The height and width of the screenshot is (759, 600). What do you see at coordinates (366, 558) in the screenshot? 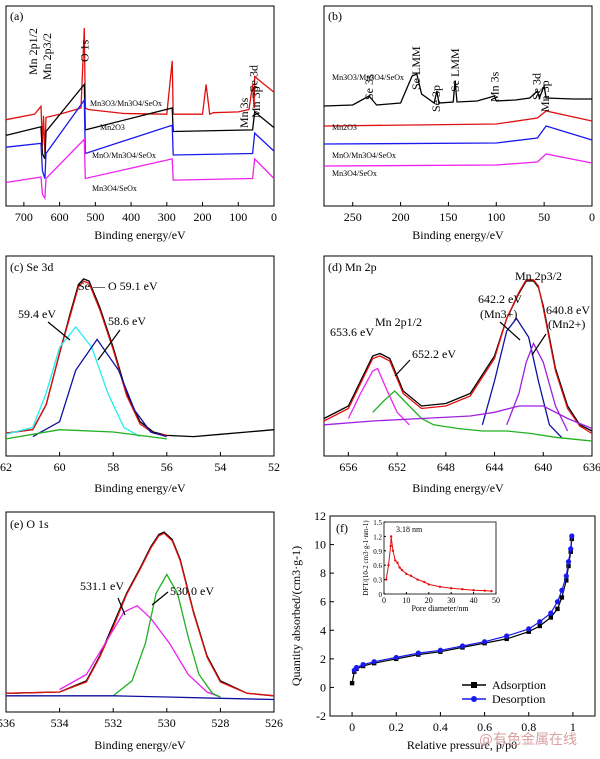
I see `inset-ylabel: DFT/(10-2 cm3·g-1·nm-1)` at bounding box center [366, 558].